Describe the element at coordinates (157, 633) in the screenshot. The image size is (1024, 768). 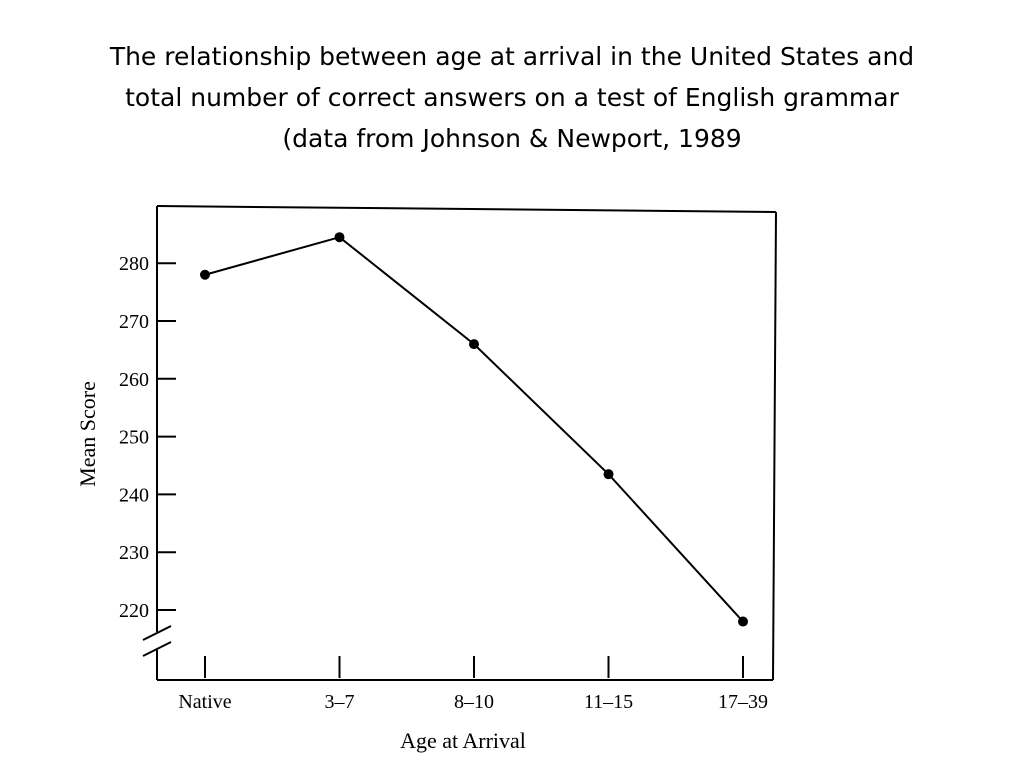
I see `axis-break-mark-upper` at that location.